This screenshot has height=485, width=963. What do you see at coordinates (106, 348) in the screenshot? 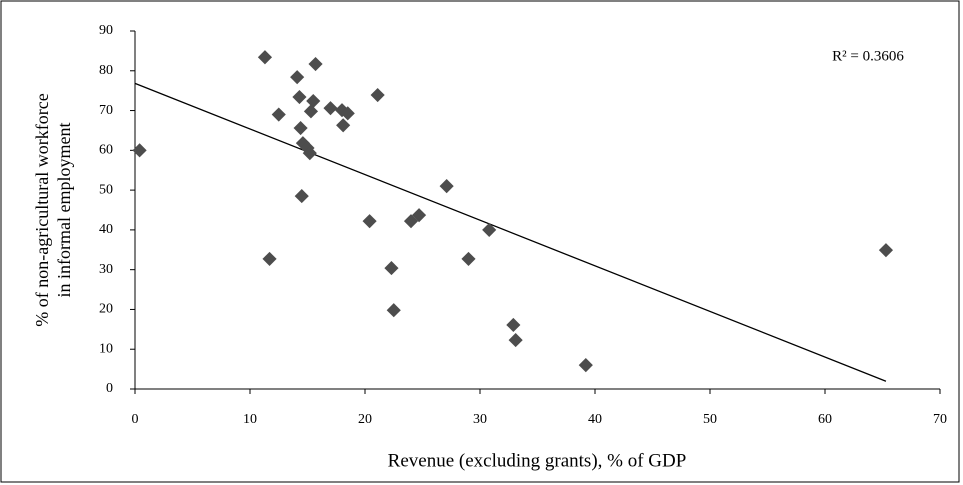
I see `y-tick-label: 10` at bounding box center [106, 348].